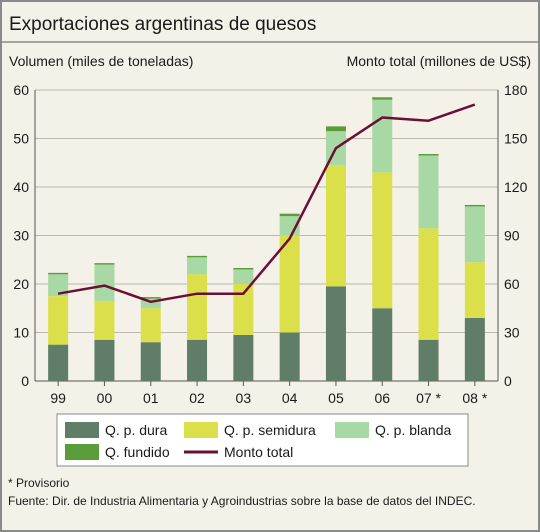 The height and width of the screenshot is (532, 540). Describe the element at coordinates (516, 90) in the screenshot. I see `y-right-tick-label: 180` at that location.